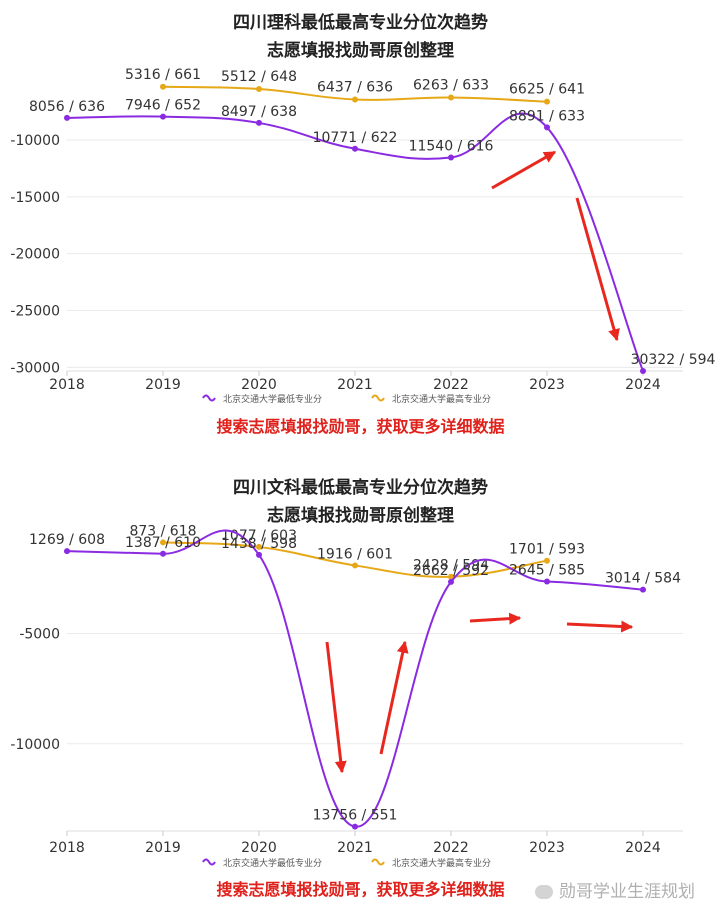 The image size is (721, 915). I want to click on data-label: 2662 / 592, so click(451, 571).